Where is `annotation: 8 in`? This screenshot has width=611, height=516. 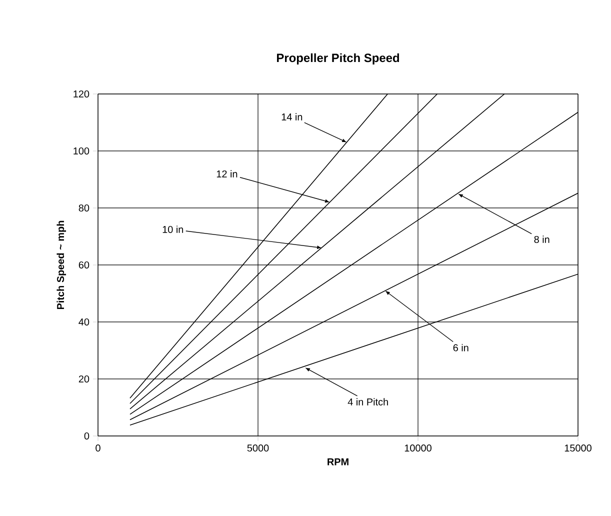 annotation: 8 in is located at coordinates (542, 239).